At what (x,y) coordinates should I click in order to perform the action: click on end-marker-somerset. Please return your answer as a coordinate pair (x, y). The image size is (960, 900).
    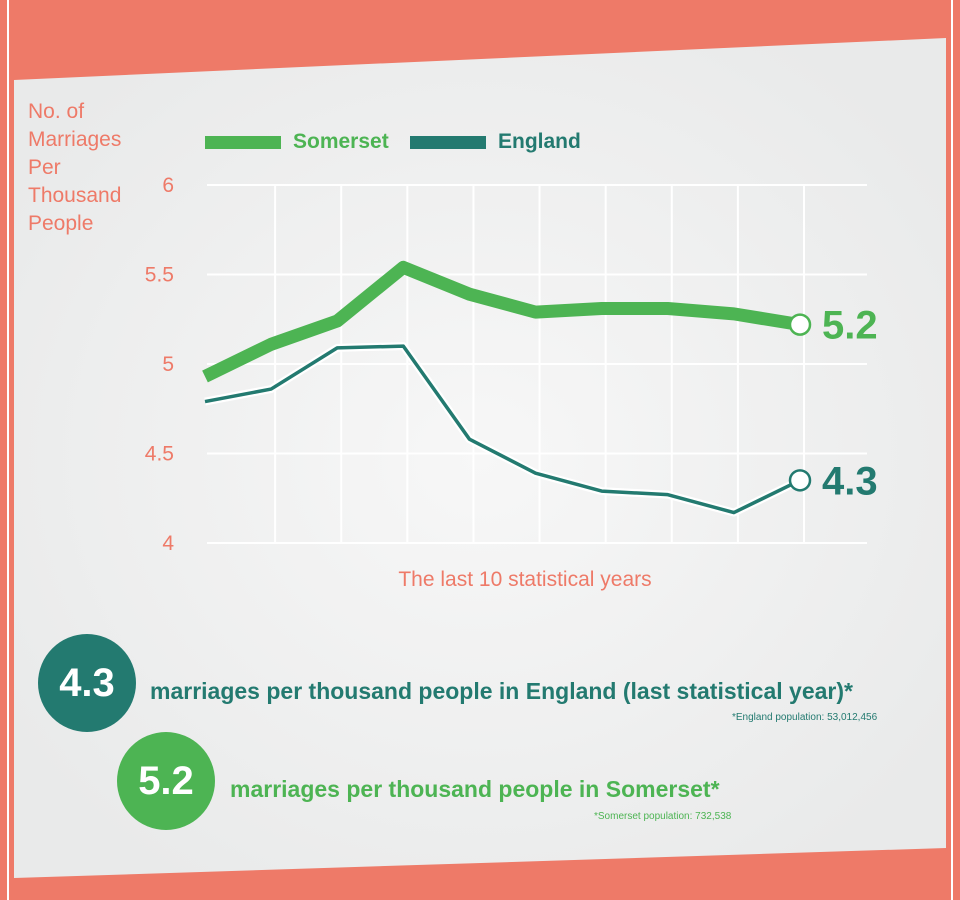
    Looking at the image, I should click on (800, 324).